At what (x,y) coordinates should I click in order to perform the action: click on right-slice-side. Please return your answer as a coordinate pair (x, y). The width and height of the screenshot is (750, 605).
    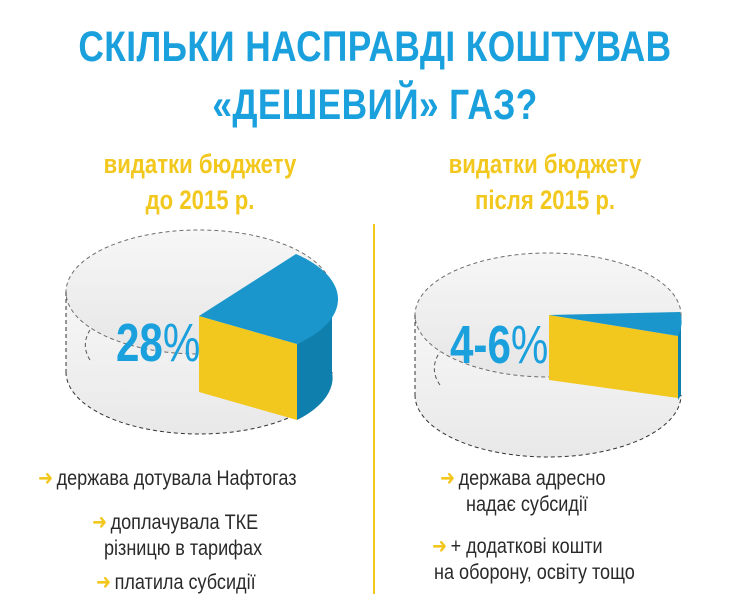
    Looking at the image, I should click on (679, 357).